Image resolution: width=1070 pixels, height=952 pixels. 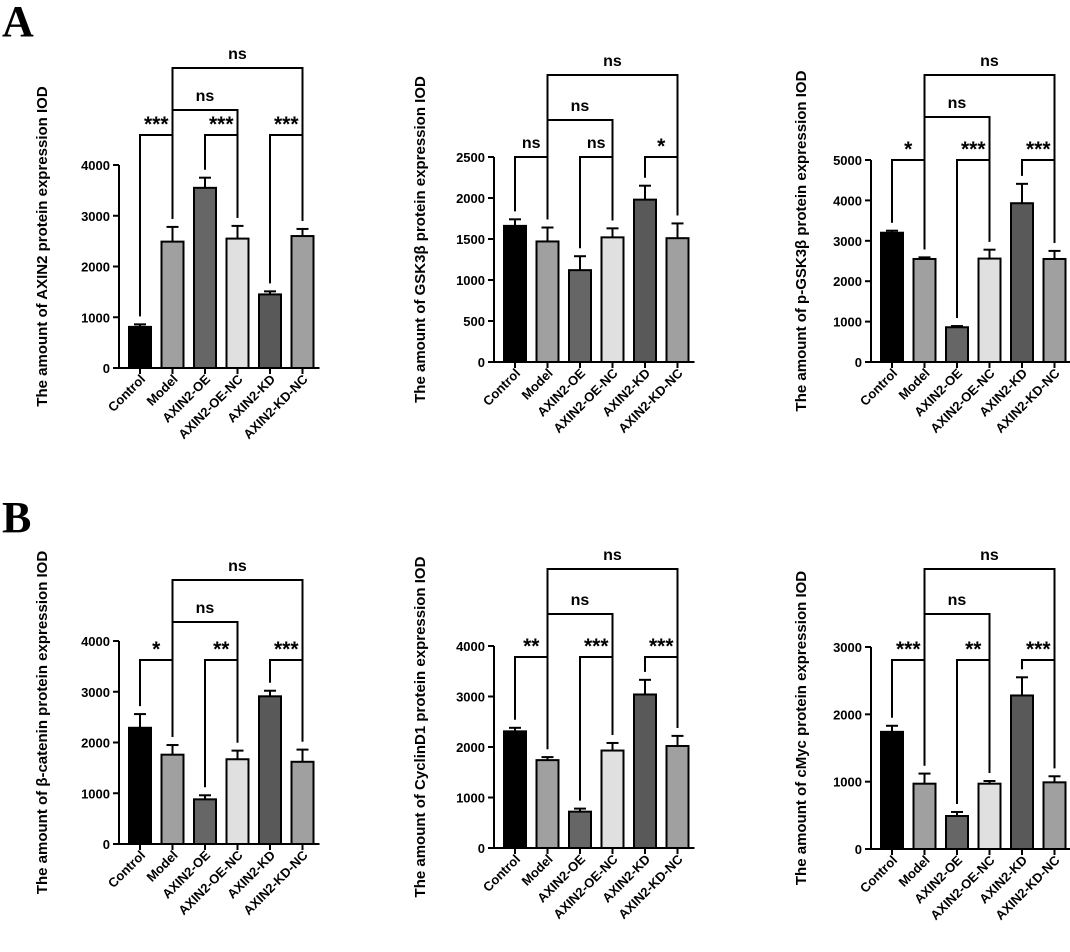 I want to click on panel-letter-a: A, so click(x=18, y=23).